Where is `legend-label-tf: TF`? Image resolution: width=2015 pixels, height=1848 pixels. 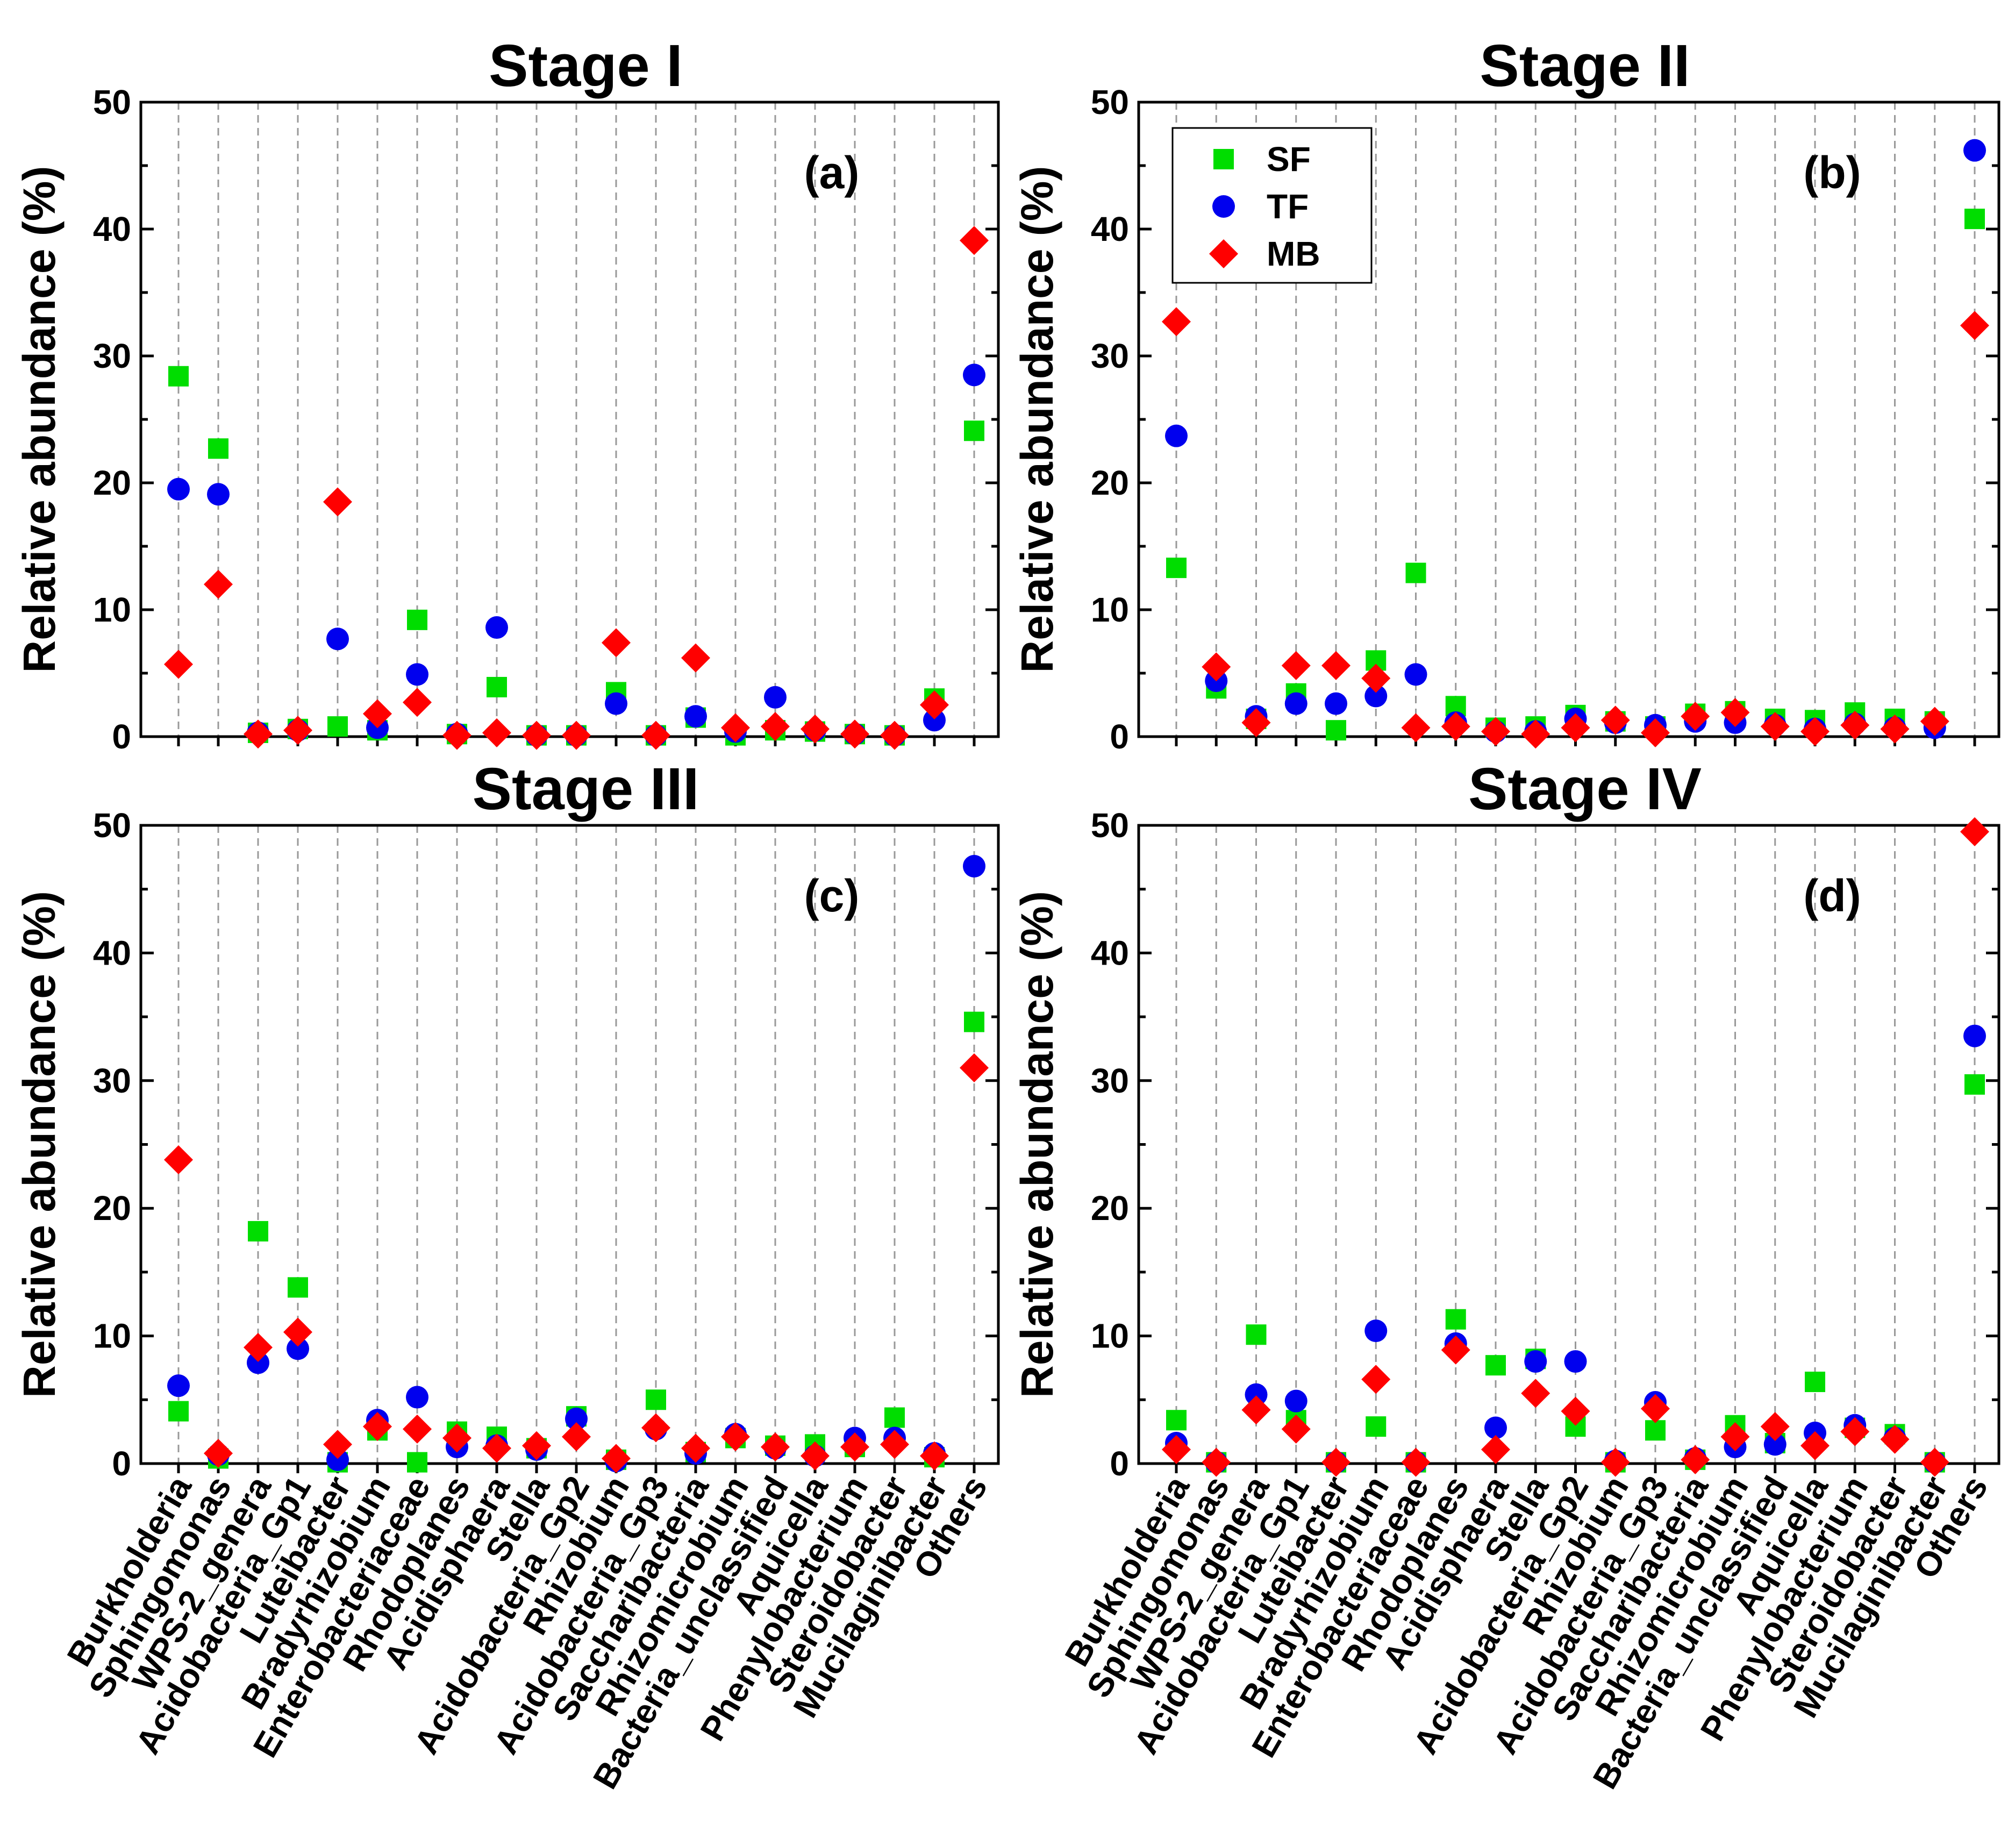
legend-label-tf: TF is located at coordinates (1288, 206).